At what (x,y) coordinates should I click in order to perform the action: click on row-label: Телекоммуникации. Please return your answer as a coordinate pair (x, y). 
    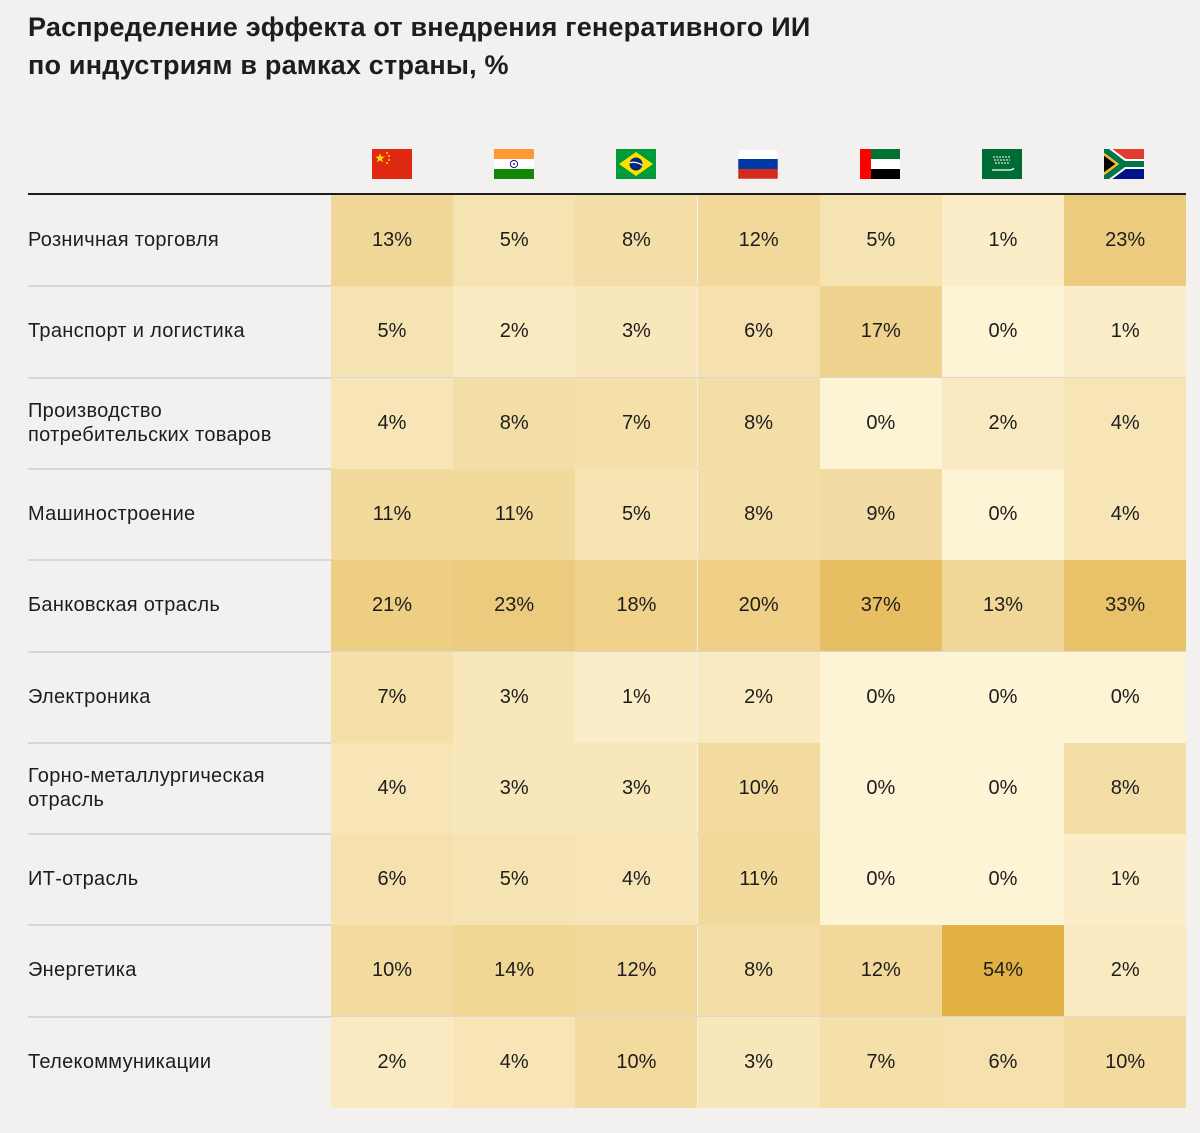
    Looking at the image, I should click on (175, 1062).